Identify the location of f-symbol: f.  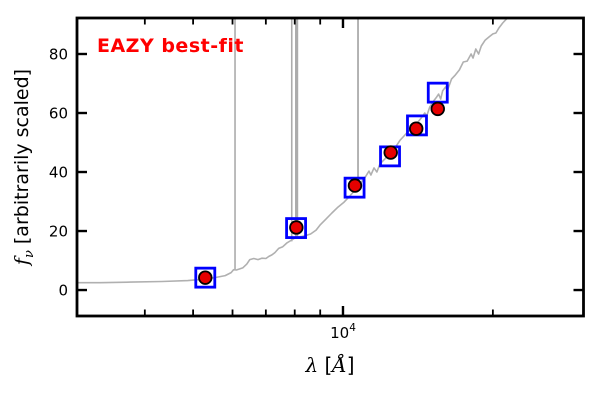
(22, 262).